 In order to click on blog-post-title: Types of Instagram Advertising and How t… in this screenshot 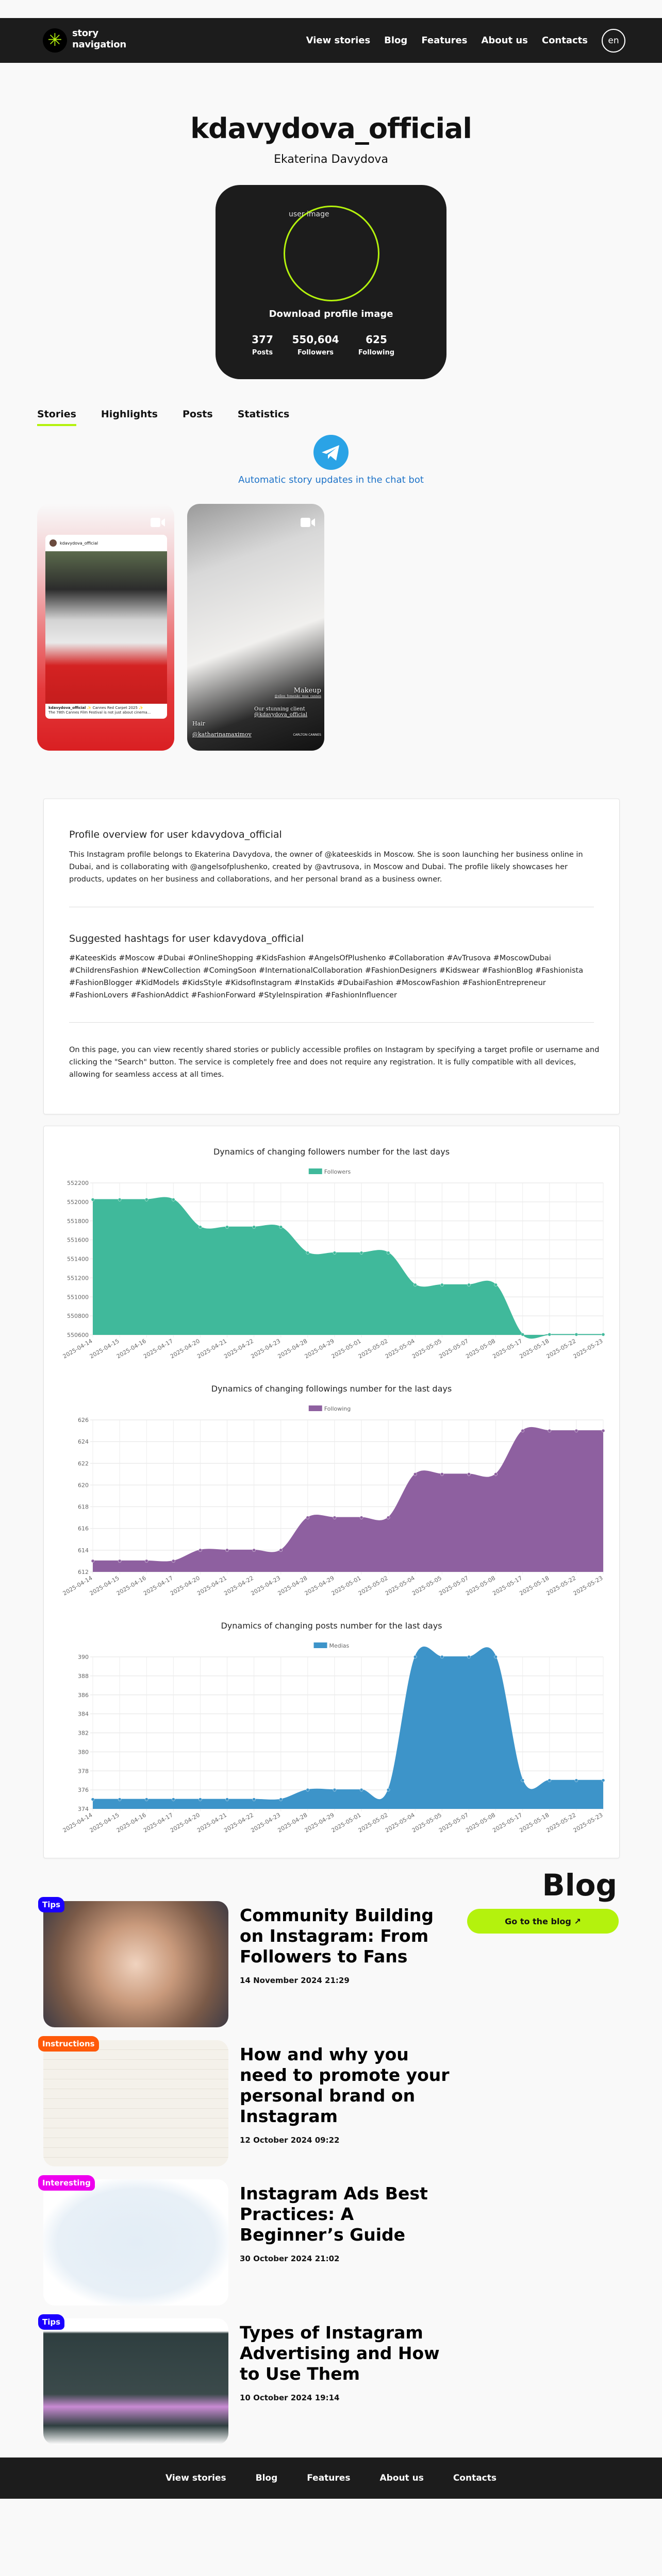, I will do `click(340, 2353)`.